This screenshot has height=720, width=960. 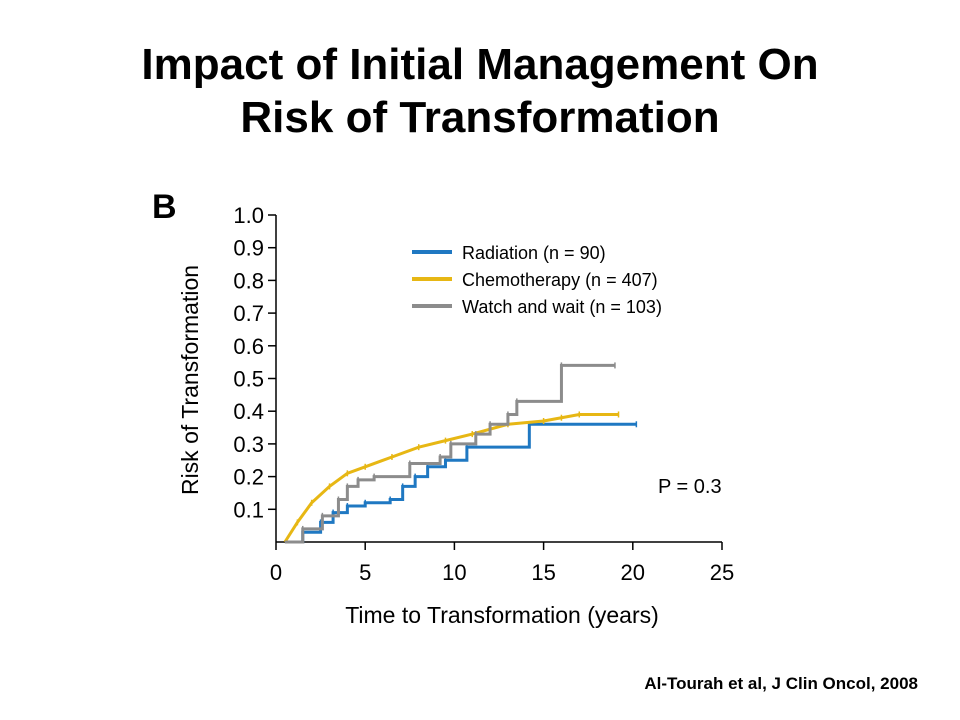 What do you see at coordinates (690, 487) in the screenshot?
I see `p-value-annotation: P = 0.3` at bounding box center [690, 487].